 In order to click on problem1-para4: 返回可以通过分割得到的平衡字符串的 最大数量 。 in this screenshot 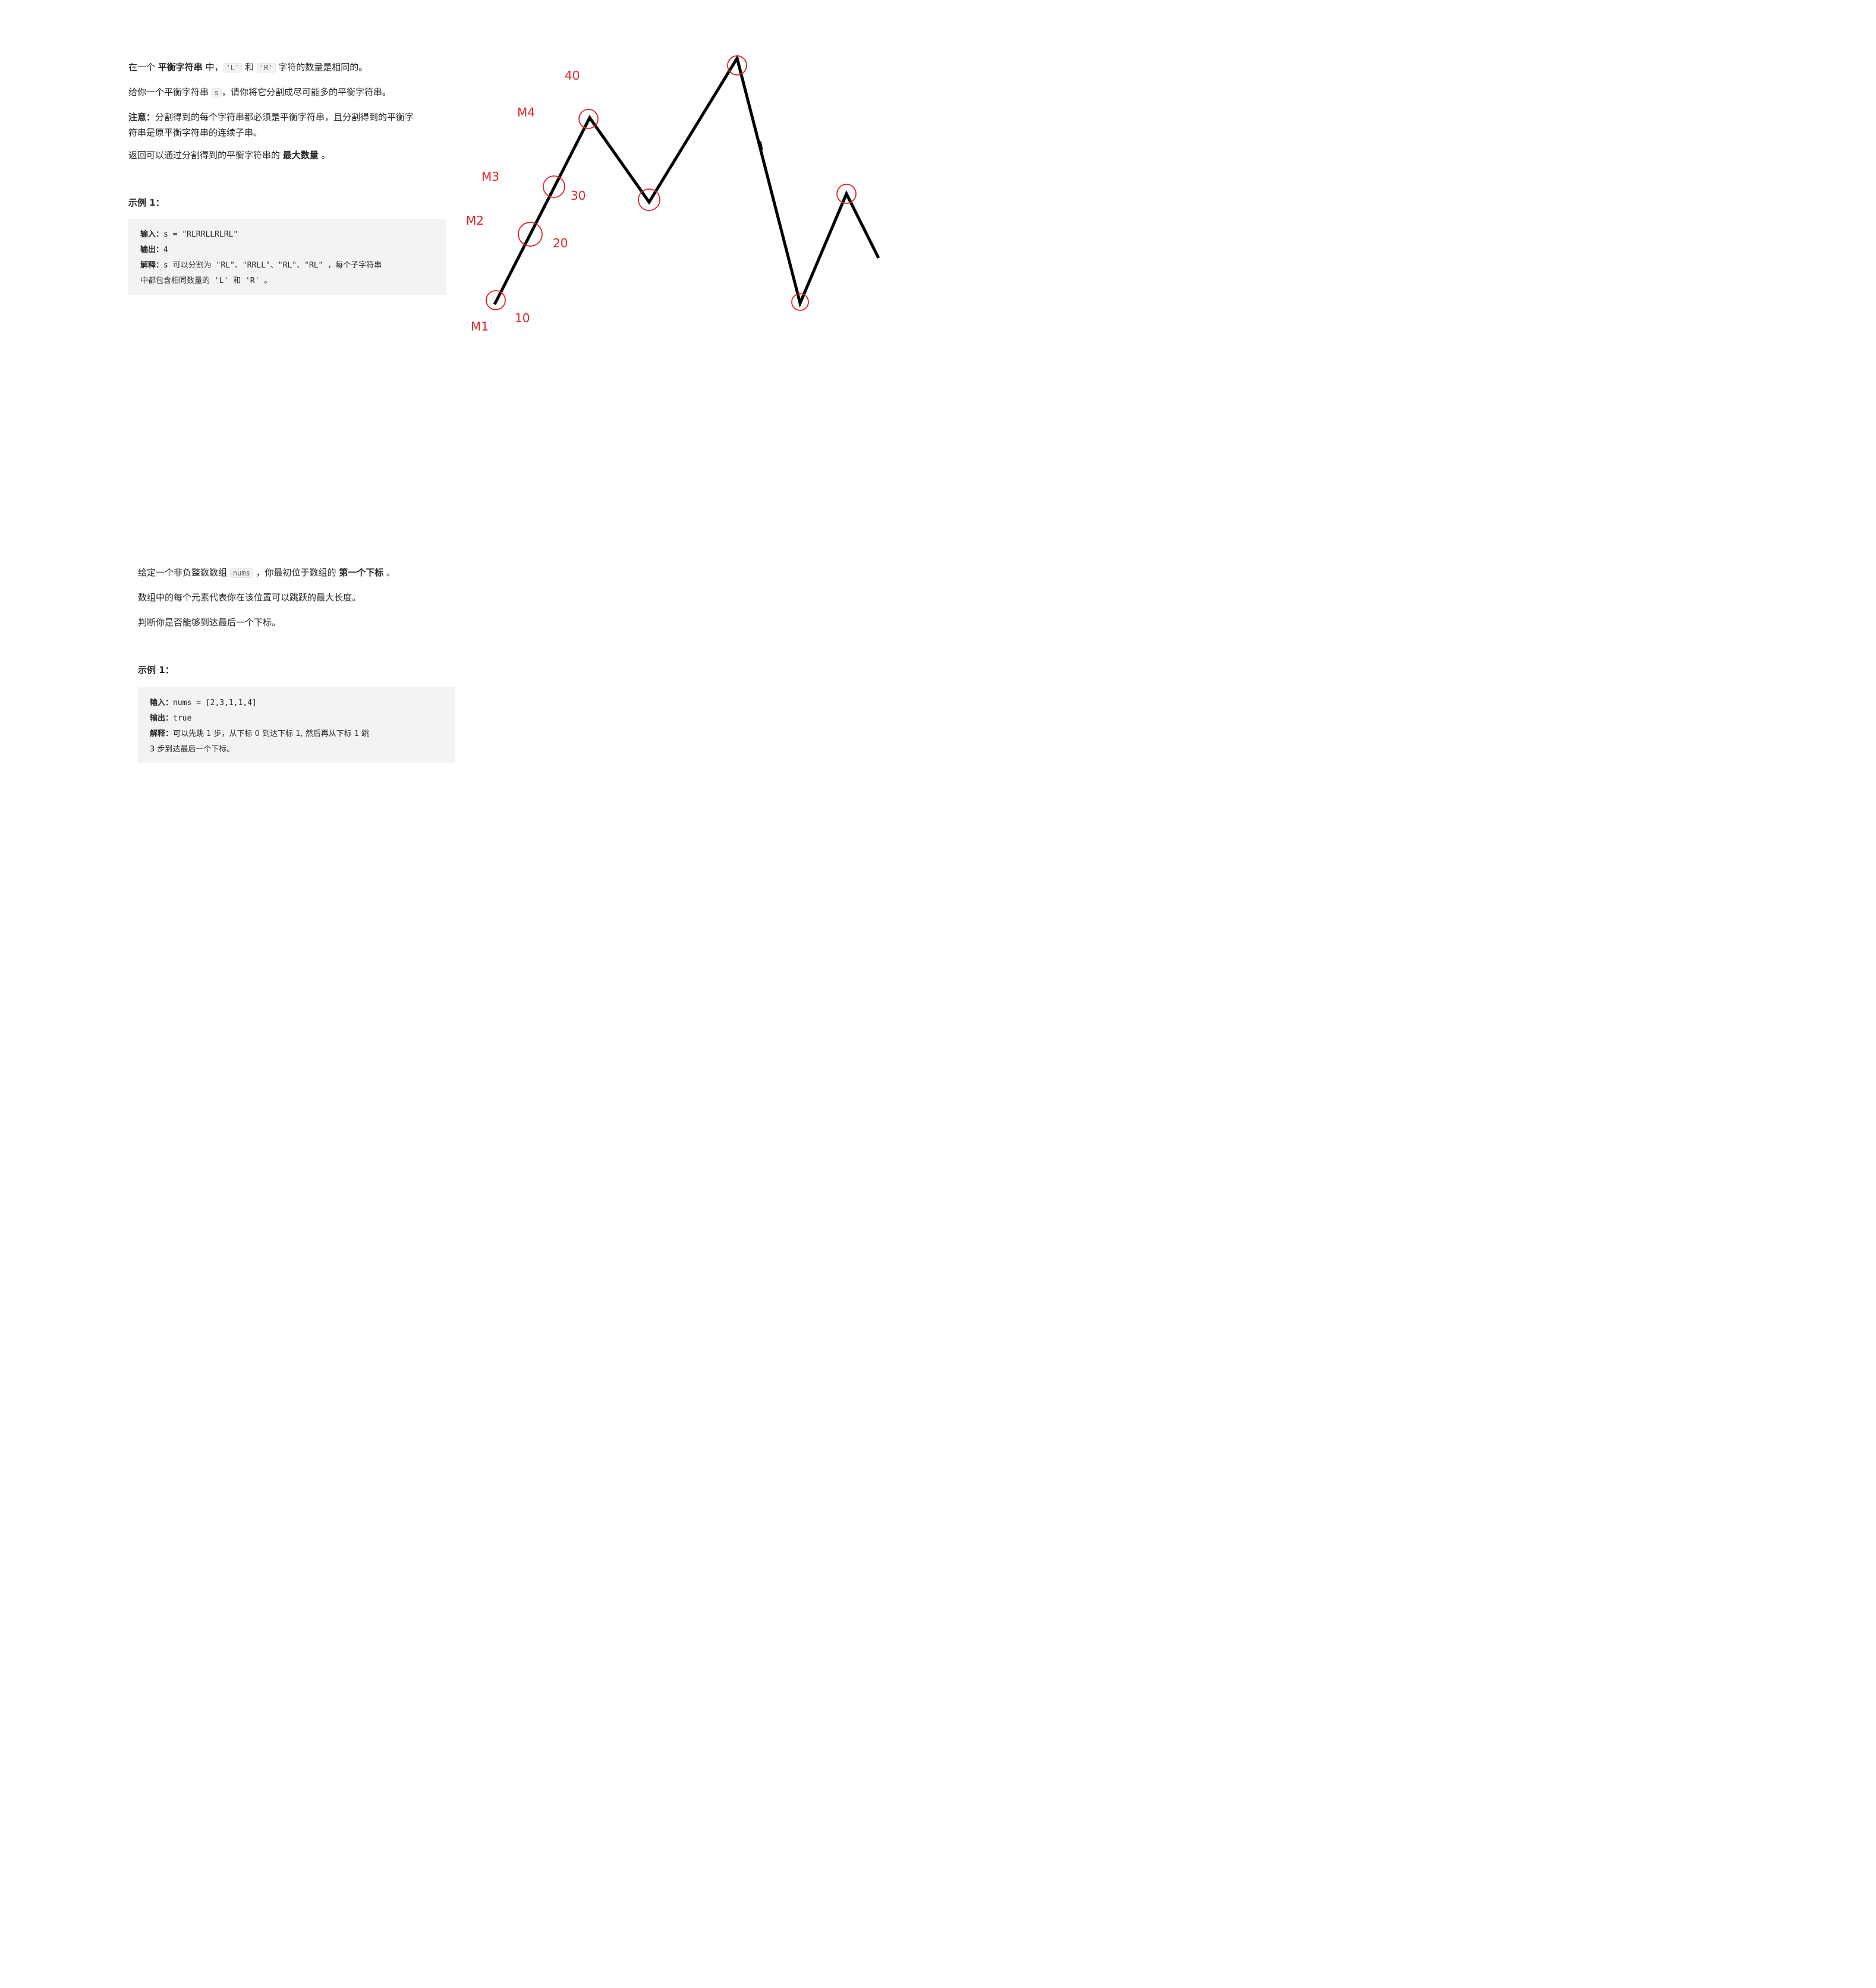, I will do `click(229, 155)`.